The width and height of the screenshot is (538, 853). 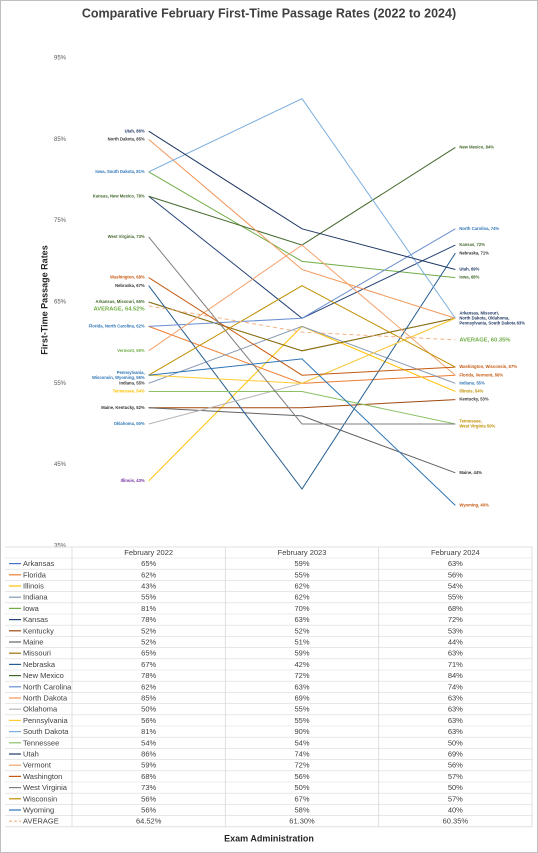 I want to click on point-label: Pennsylvania, South Dakota 63%, so click(x=492, y=322).